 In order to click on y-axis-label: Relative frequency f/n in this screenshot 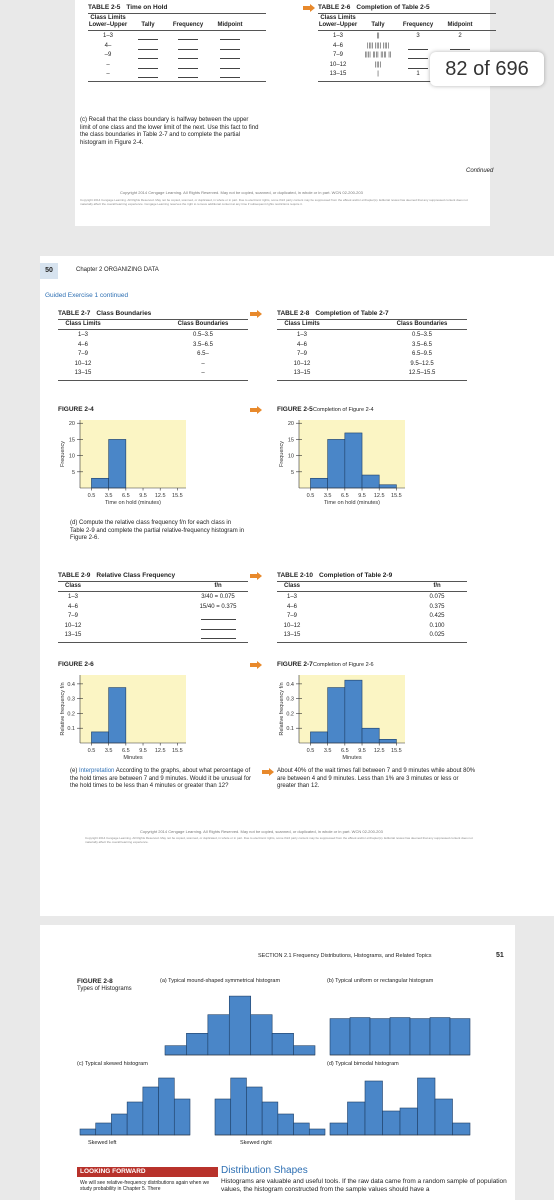, I will do `click(282, 708)`.